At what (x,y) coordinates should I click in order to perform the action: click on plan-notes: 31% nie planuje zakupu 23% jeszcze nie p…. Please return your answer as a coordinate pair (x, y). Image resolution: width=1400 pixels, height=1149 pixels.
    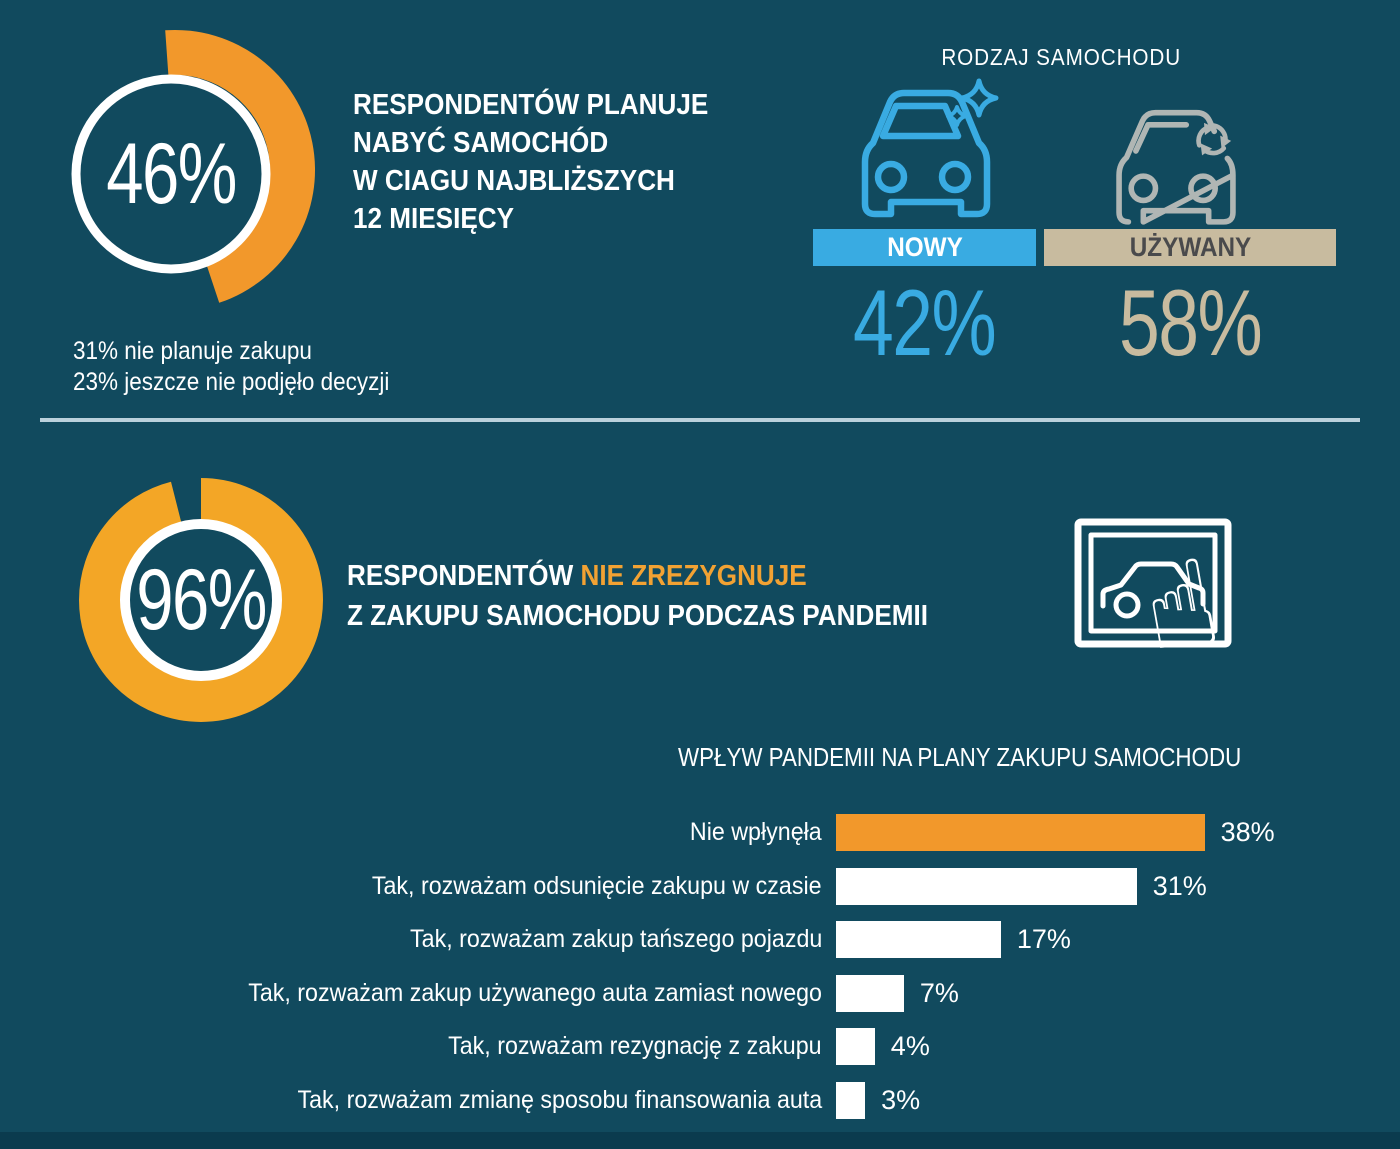
    Looking at the image, I should click on (249, 367).